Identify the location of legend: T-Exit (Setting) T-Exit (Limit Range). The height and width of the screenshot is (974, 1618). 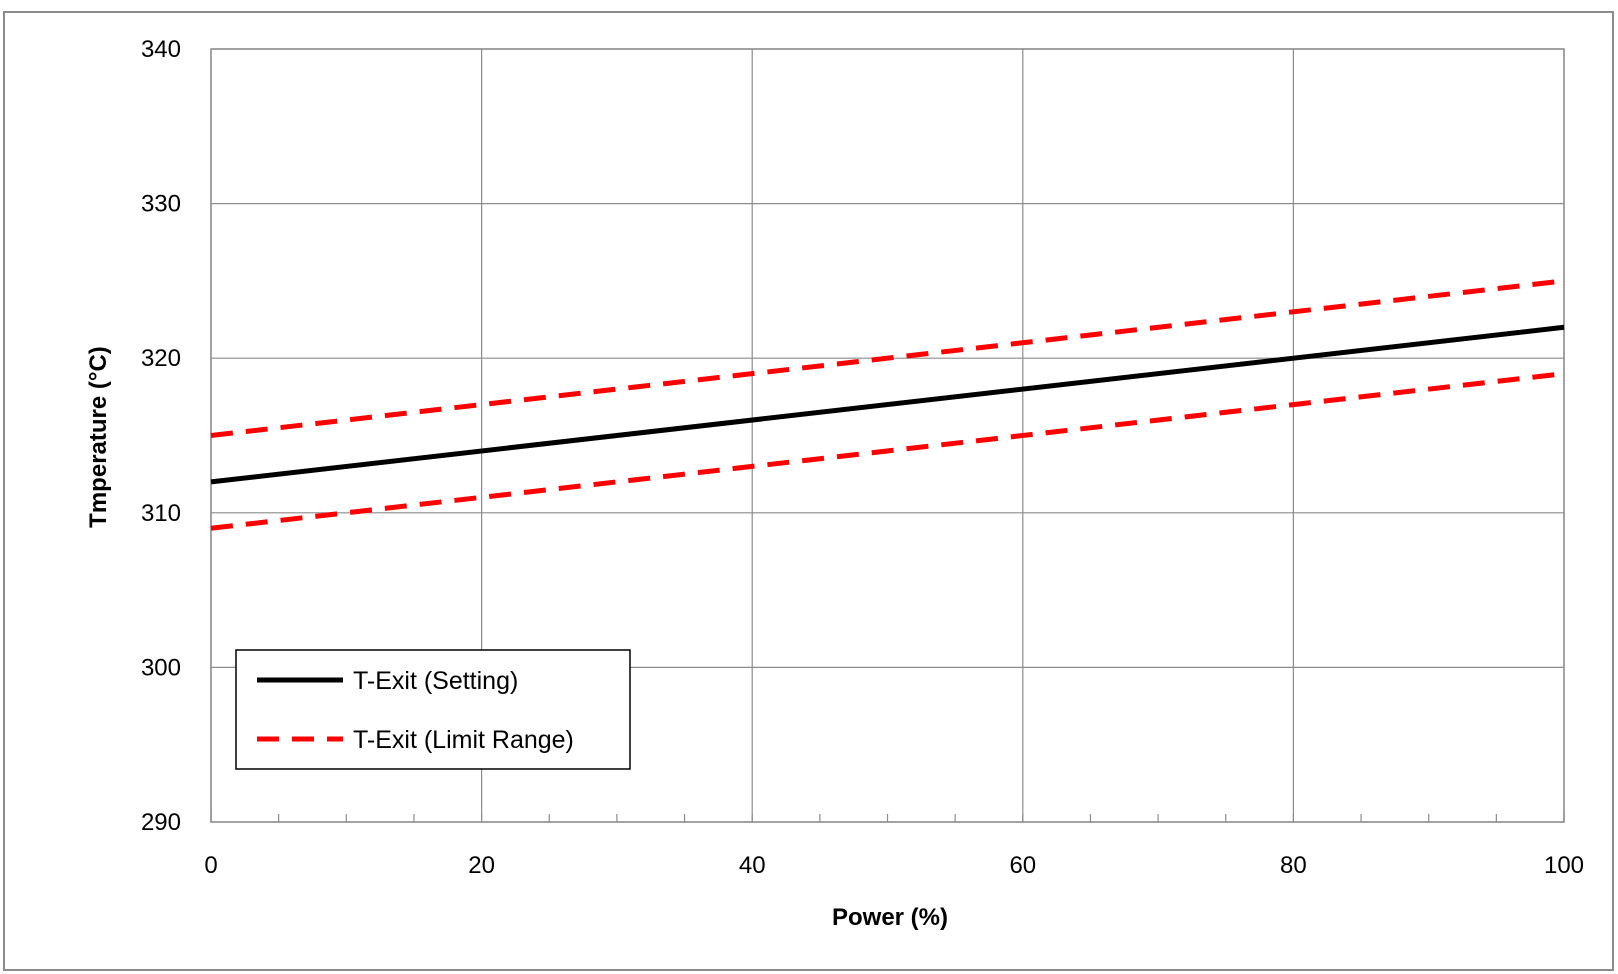
(433, 709).